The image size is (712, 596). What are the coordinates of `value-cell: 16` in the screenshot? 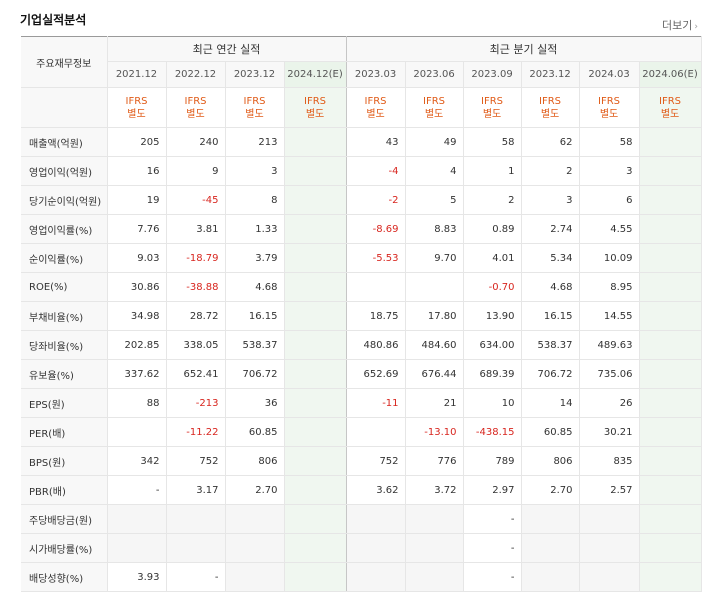 It's located at (137, 171).